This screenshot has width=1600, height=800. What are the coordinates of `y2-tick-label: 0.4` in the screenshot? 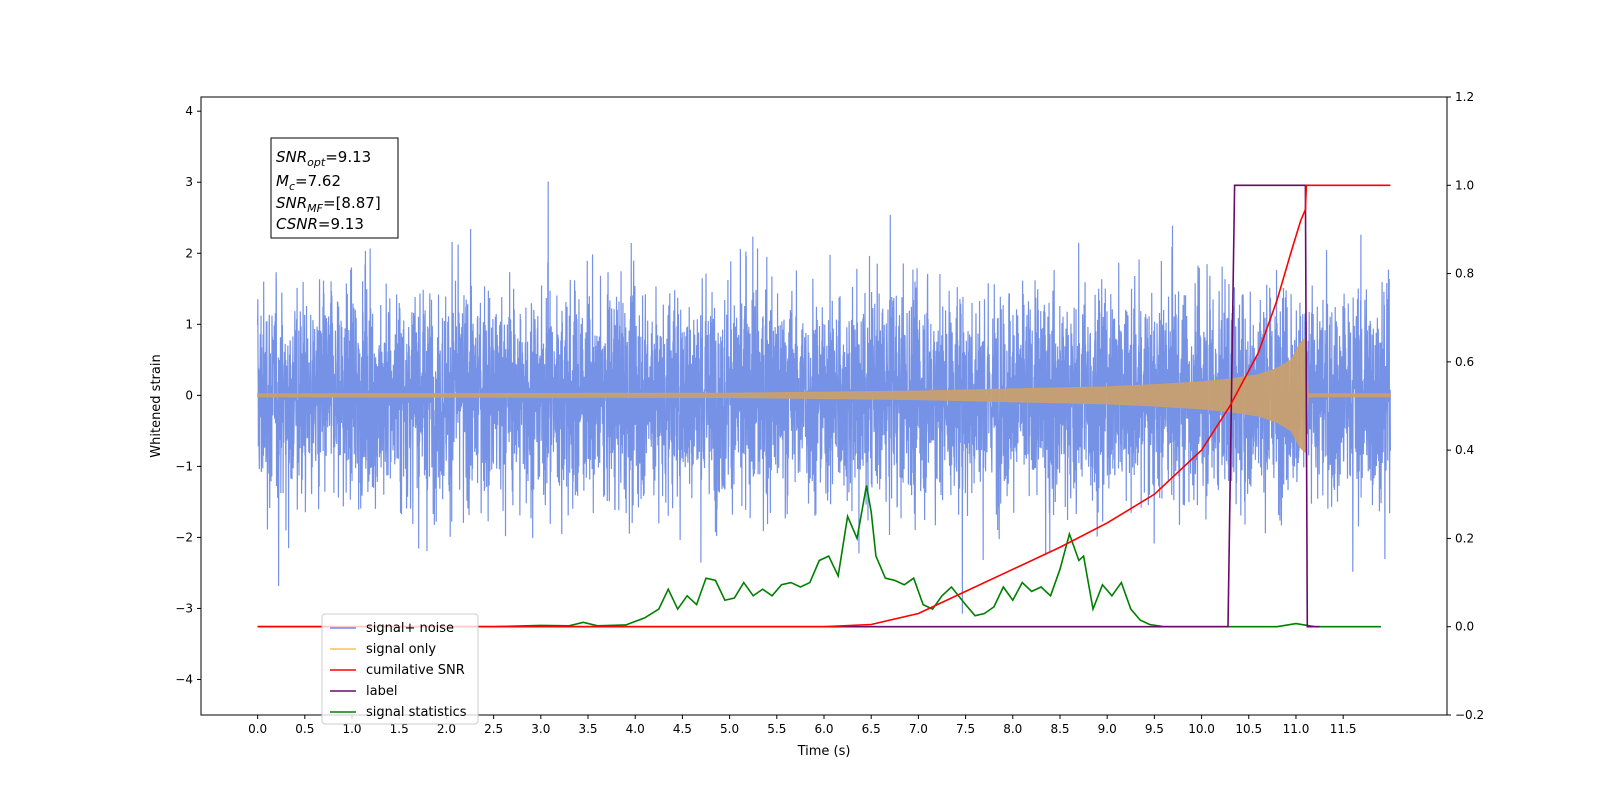 It's located at (1464, 450).